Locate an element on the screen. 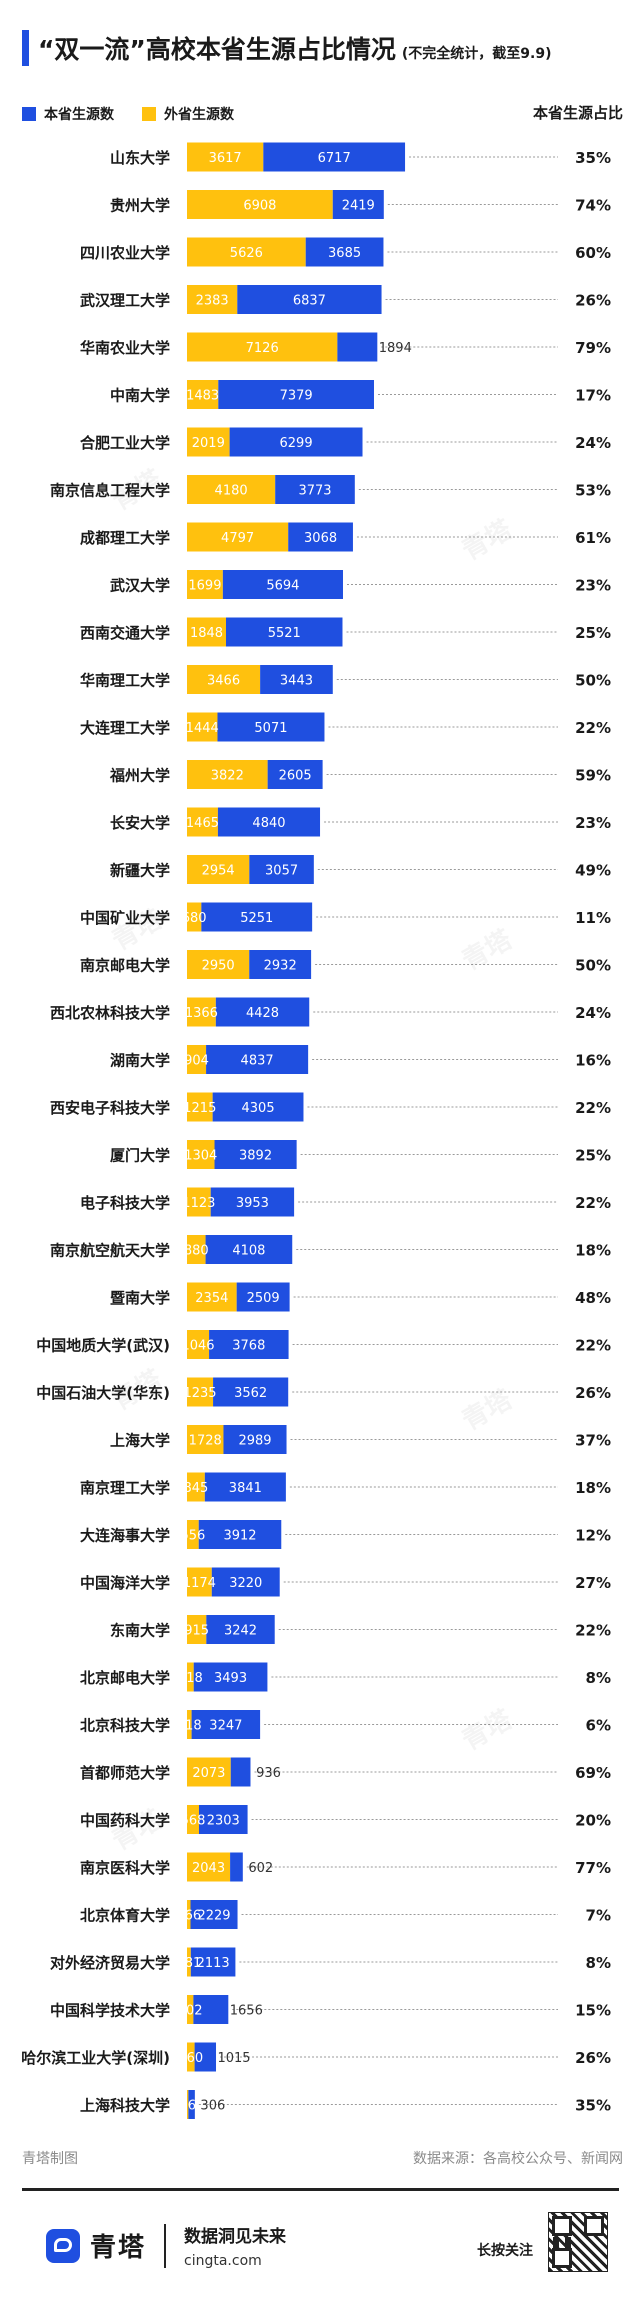  value-label-local: 3562 is located at coordinates (250, 1393).